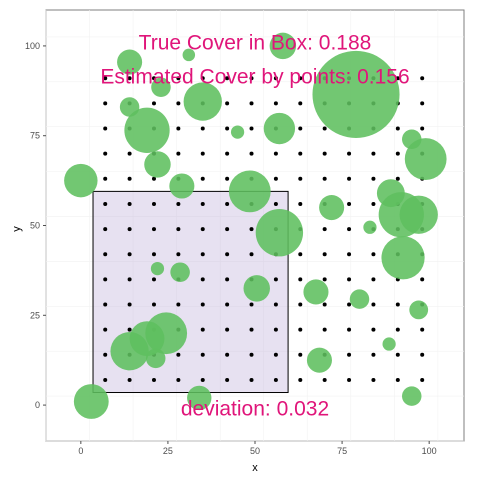 The height and width of the screenshot is (480, 480). Describe the element at coordinates (255, 409) in the screenshot. I see `annotation-text: deviation: 0.032` at that location.